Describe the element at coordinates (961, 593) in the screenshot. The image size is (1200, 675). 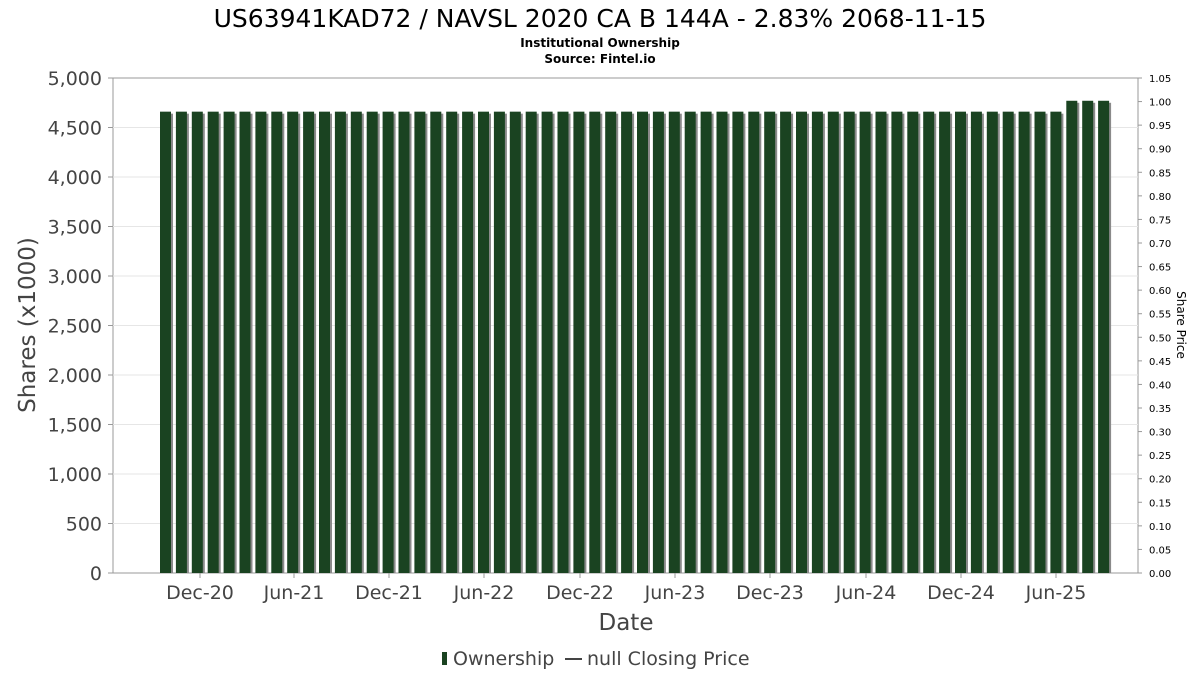
I see `x-tick-label: Dec-24` at that location.